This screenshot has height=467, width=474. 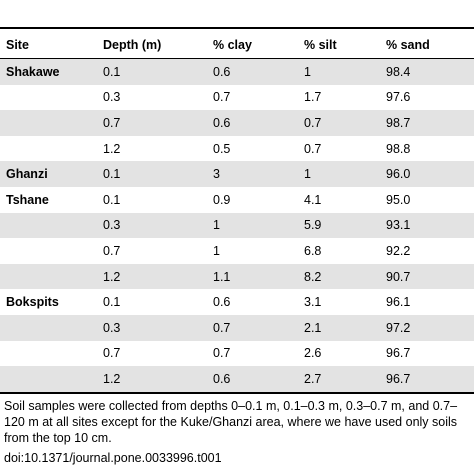 I want to click on table-row: 0.3 0.7 2.1 97.2, so click(x=237, y=327).